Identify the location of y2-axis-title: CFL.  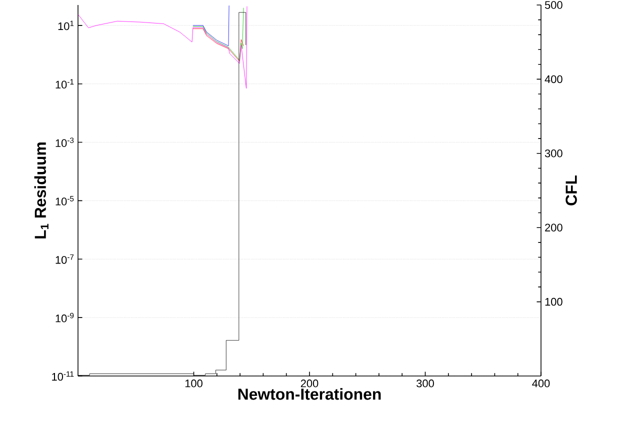
(571, 190).